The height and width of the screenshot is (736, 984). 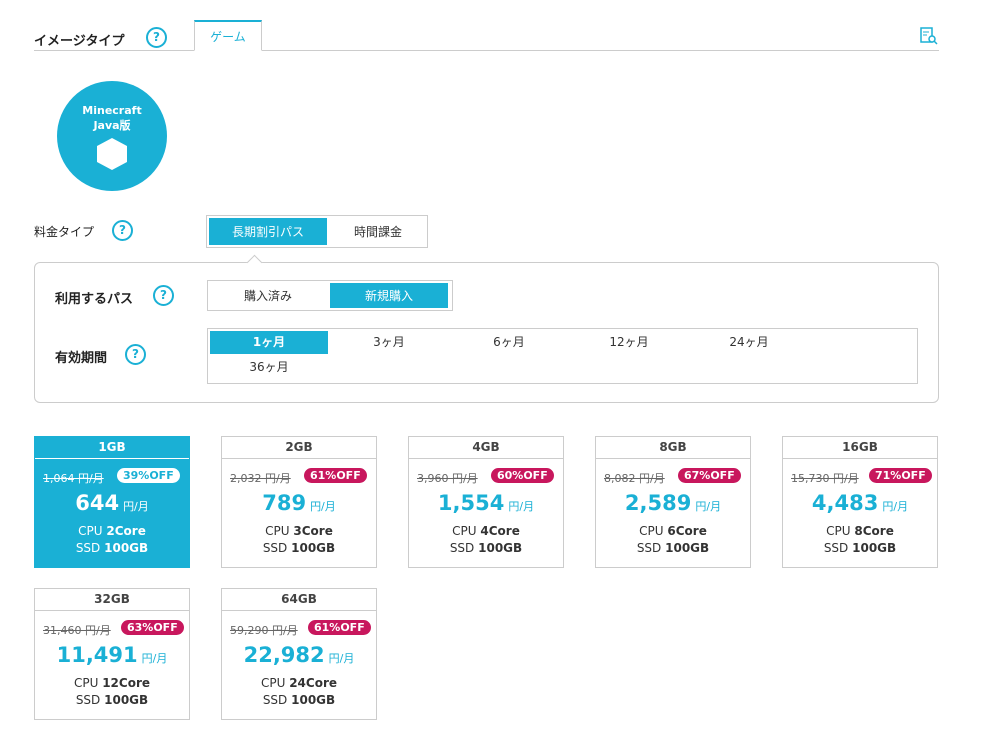 What do you see at coordinates (112, 448) in the screenshot?
I see `plan-memory: 1GB` at bounding box center [112, 448].